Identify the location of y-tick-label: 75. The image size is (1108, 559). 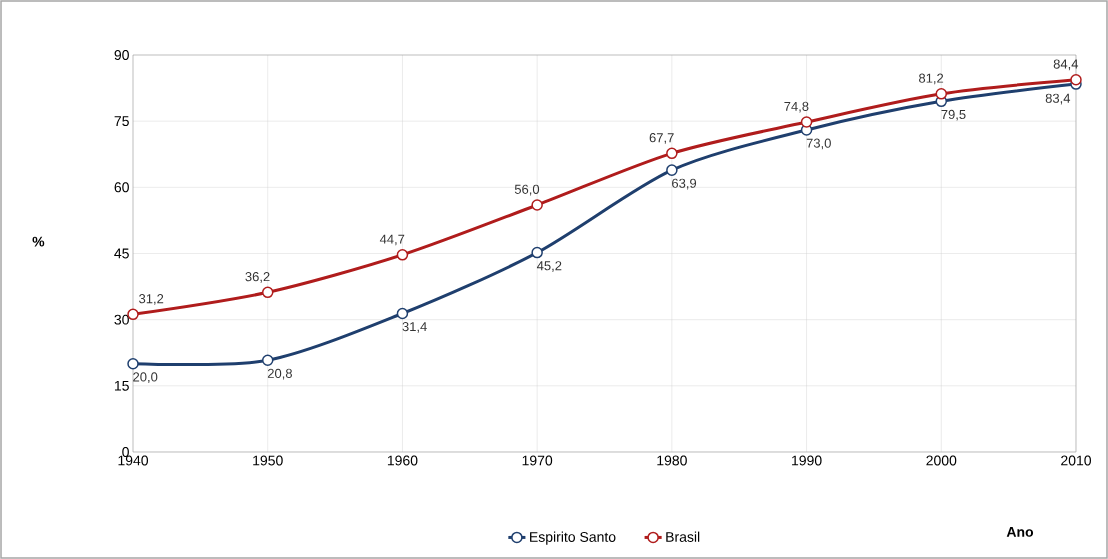
(121, 121).